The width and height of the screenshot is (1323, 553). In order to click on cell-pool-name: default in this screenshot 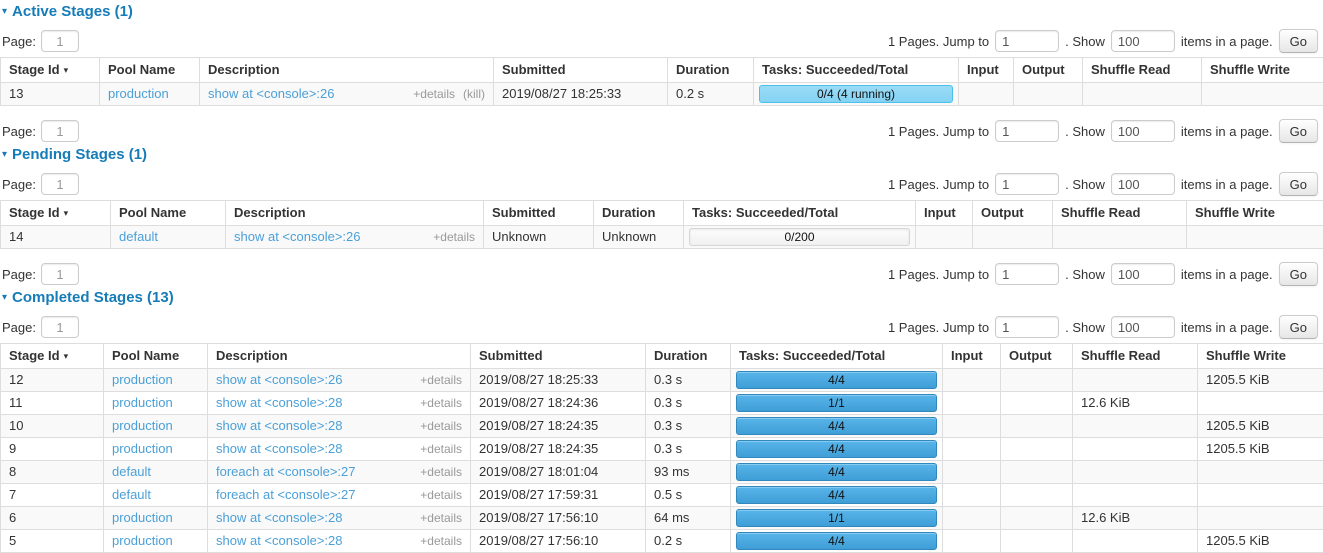, I will do `click(156, 495)`.